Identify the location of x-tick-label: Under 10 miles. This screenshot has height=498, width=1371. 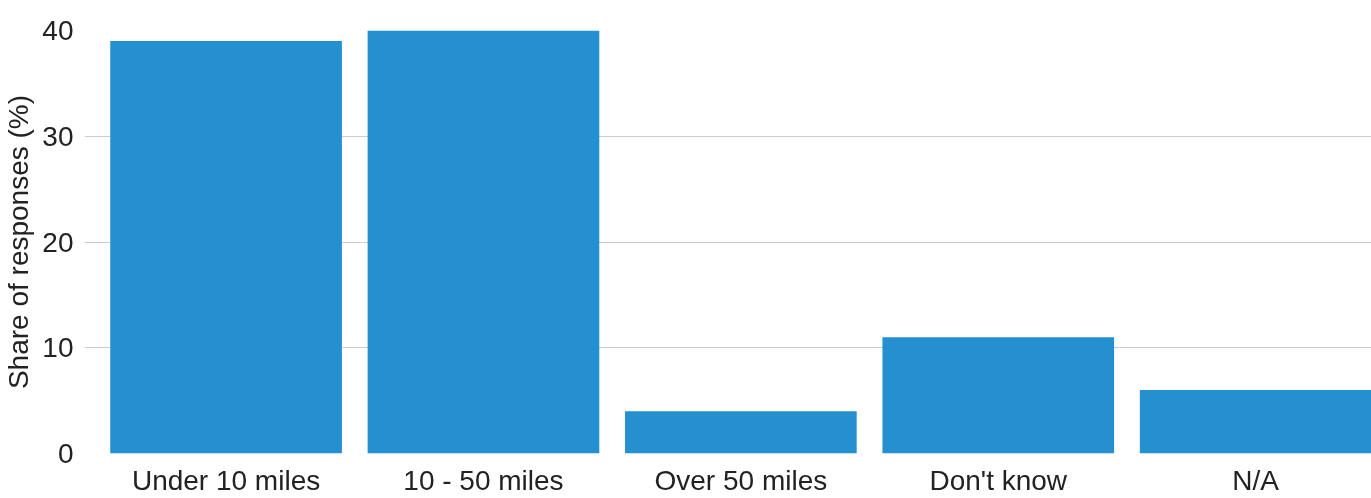
(226, 480).